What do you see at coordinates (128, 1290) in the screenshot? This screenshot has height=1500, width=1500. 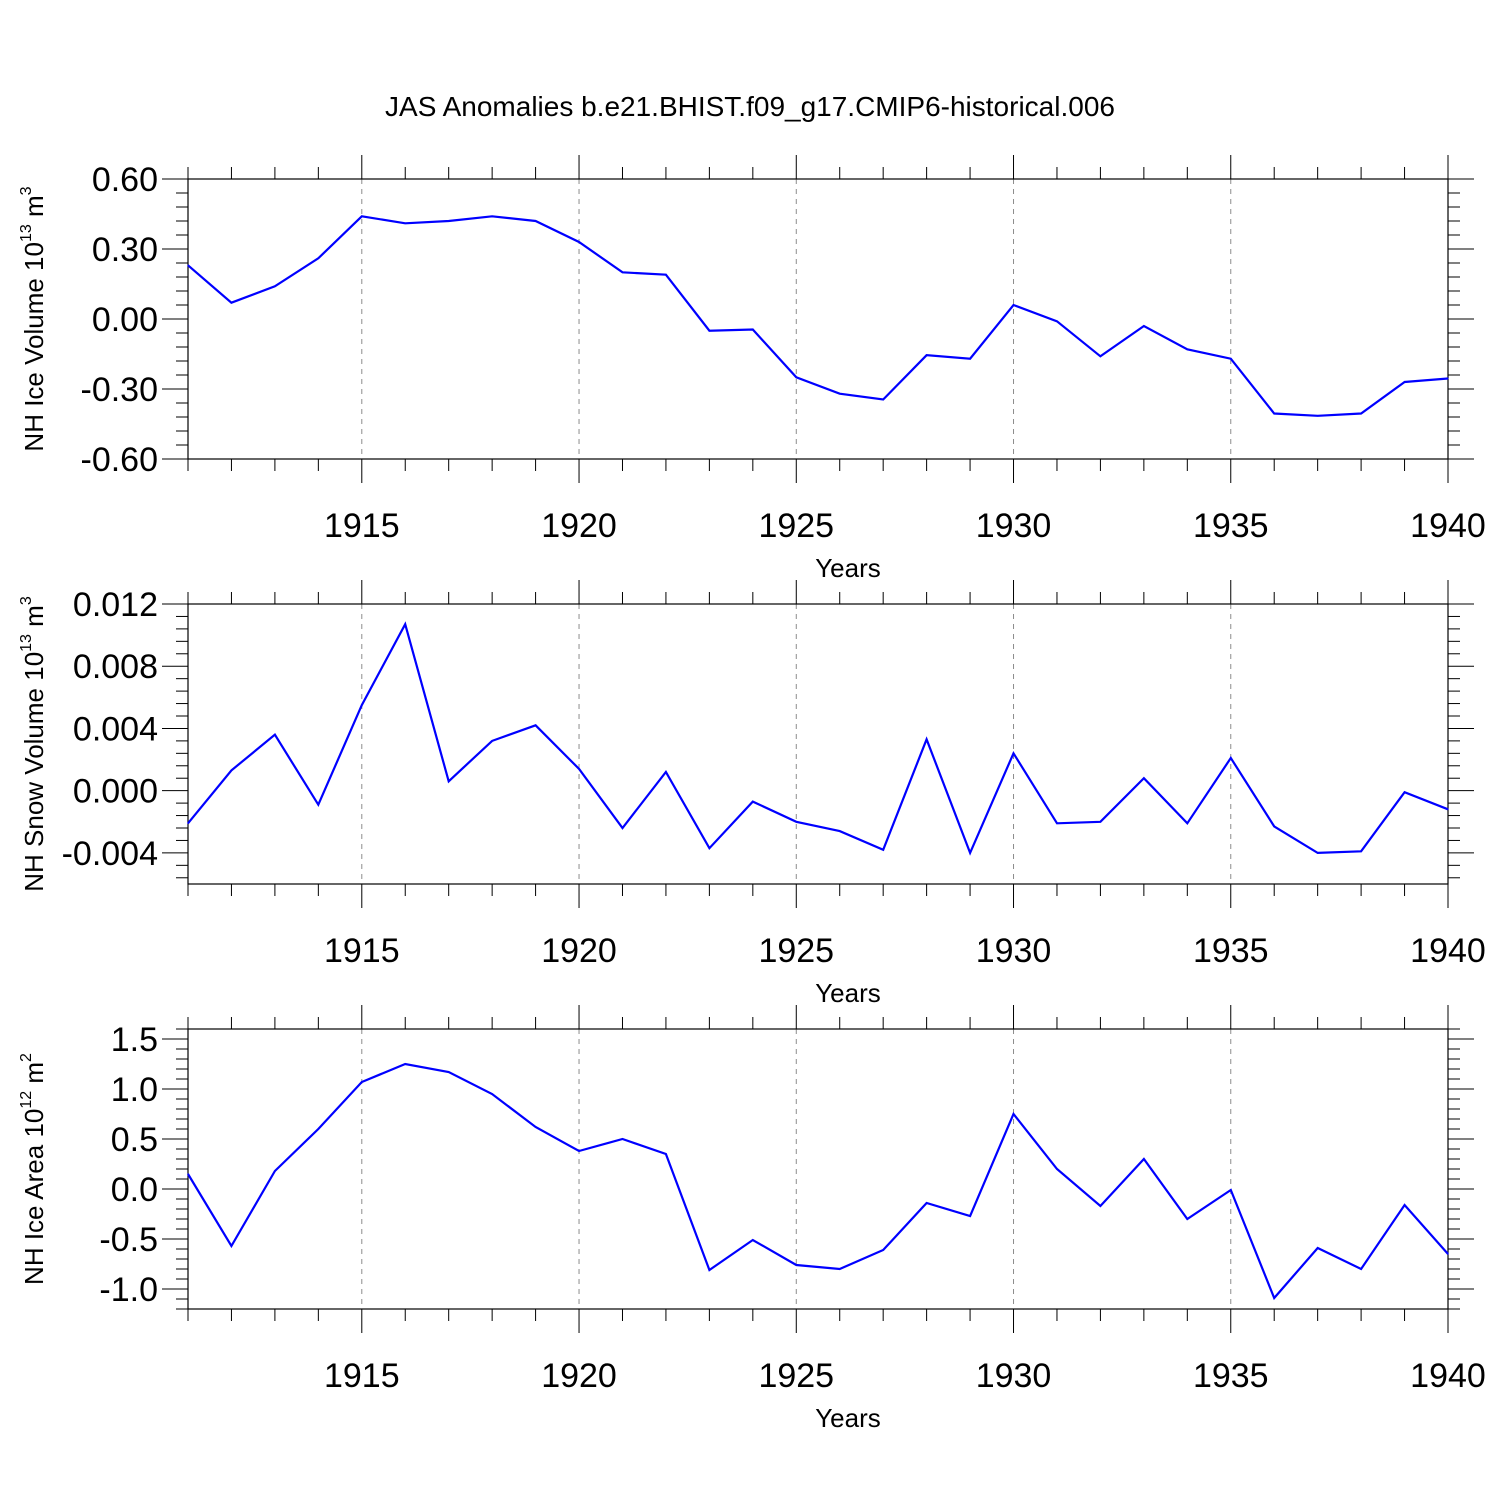 I see `y-tick-label: -1.0` at bounding box center [128, 1290].